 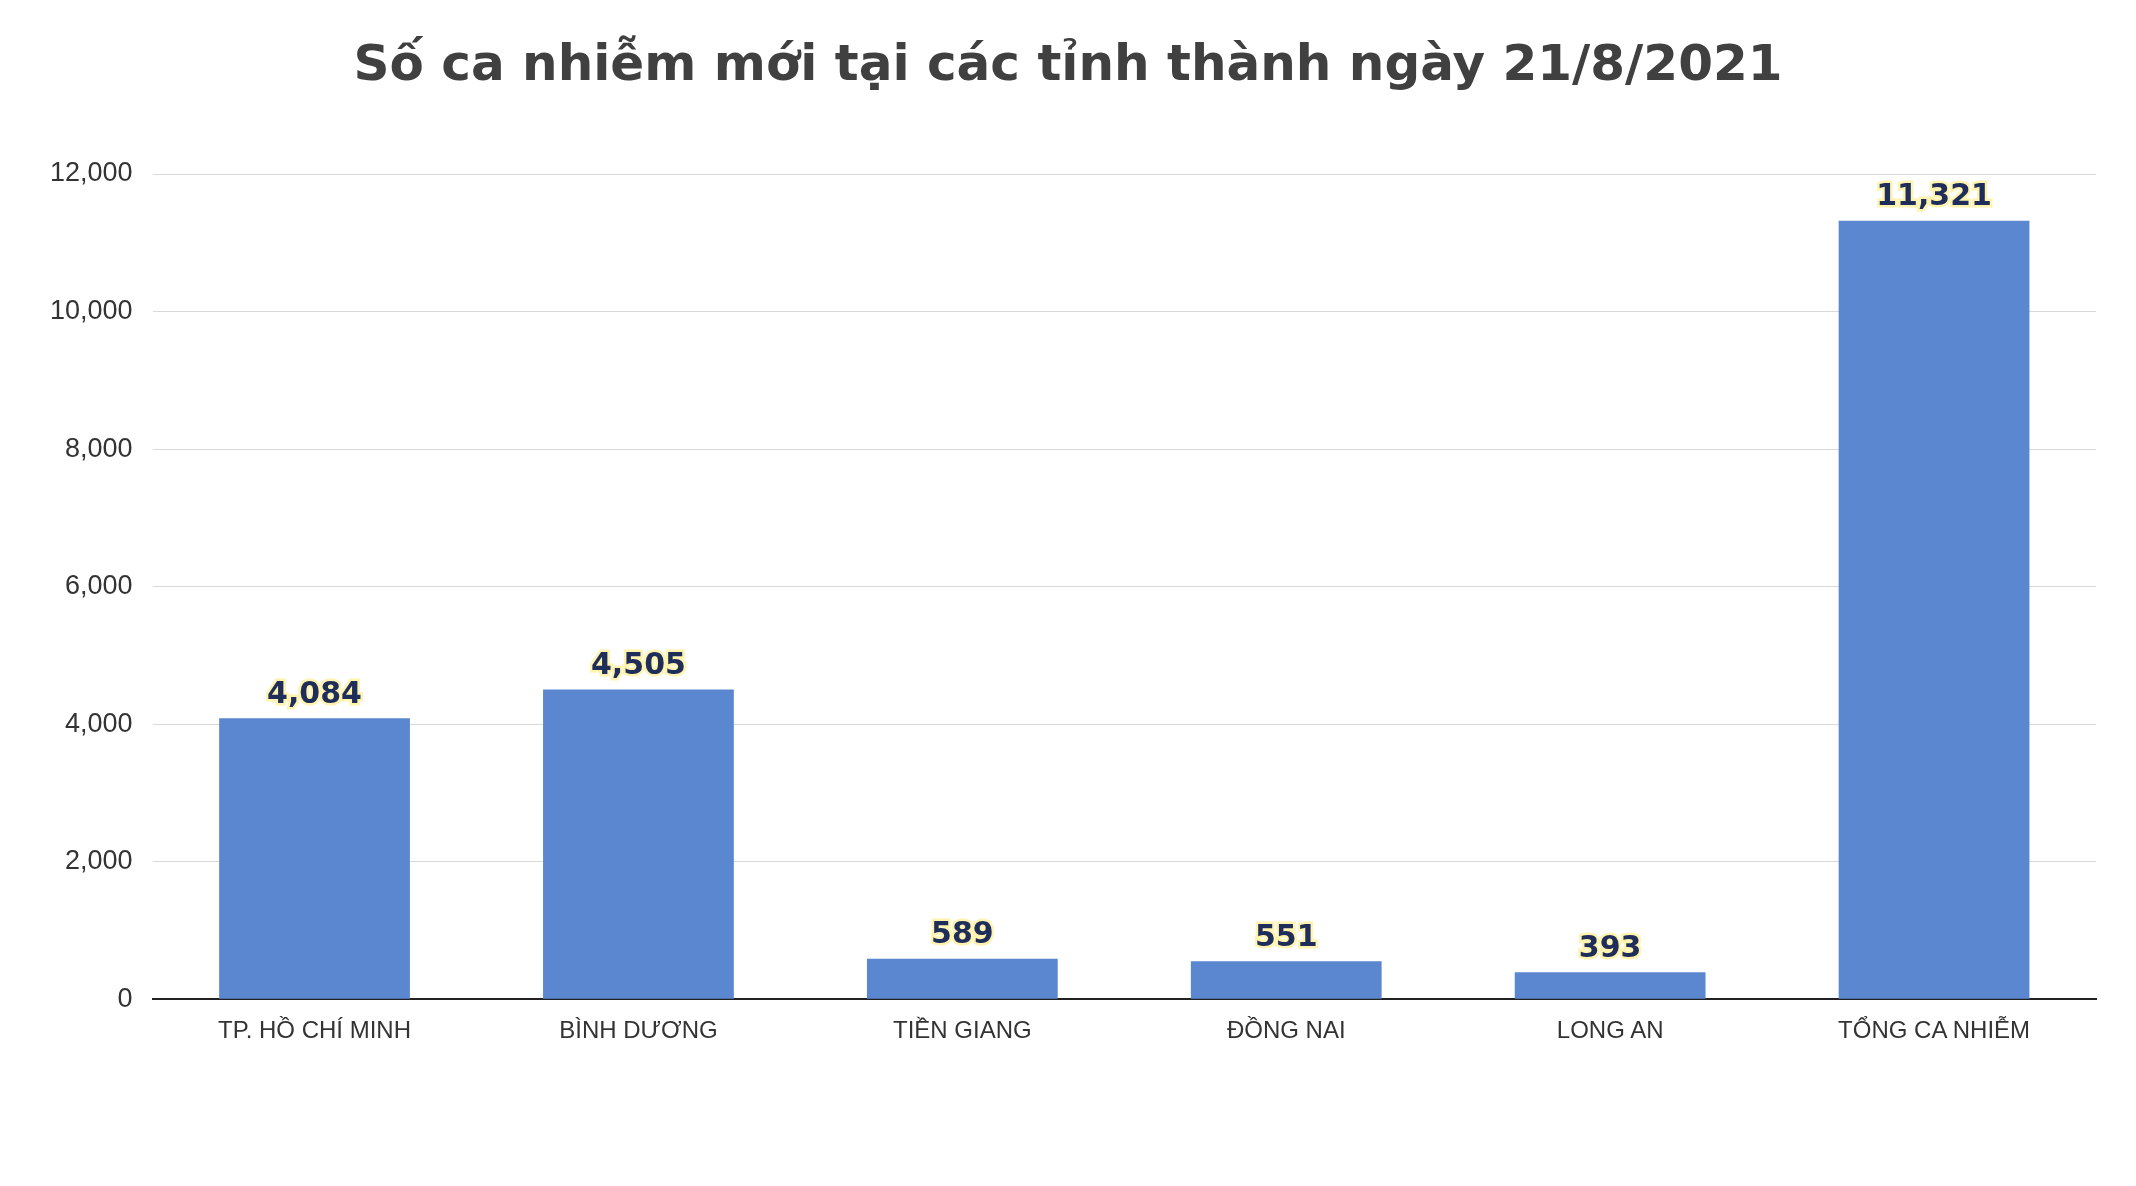 What do you see at coordinates (1610, 1030) in the screenshot?
I see `x-tick-label: LONG AN` at bounding box center [1610, 1030].